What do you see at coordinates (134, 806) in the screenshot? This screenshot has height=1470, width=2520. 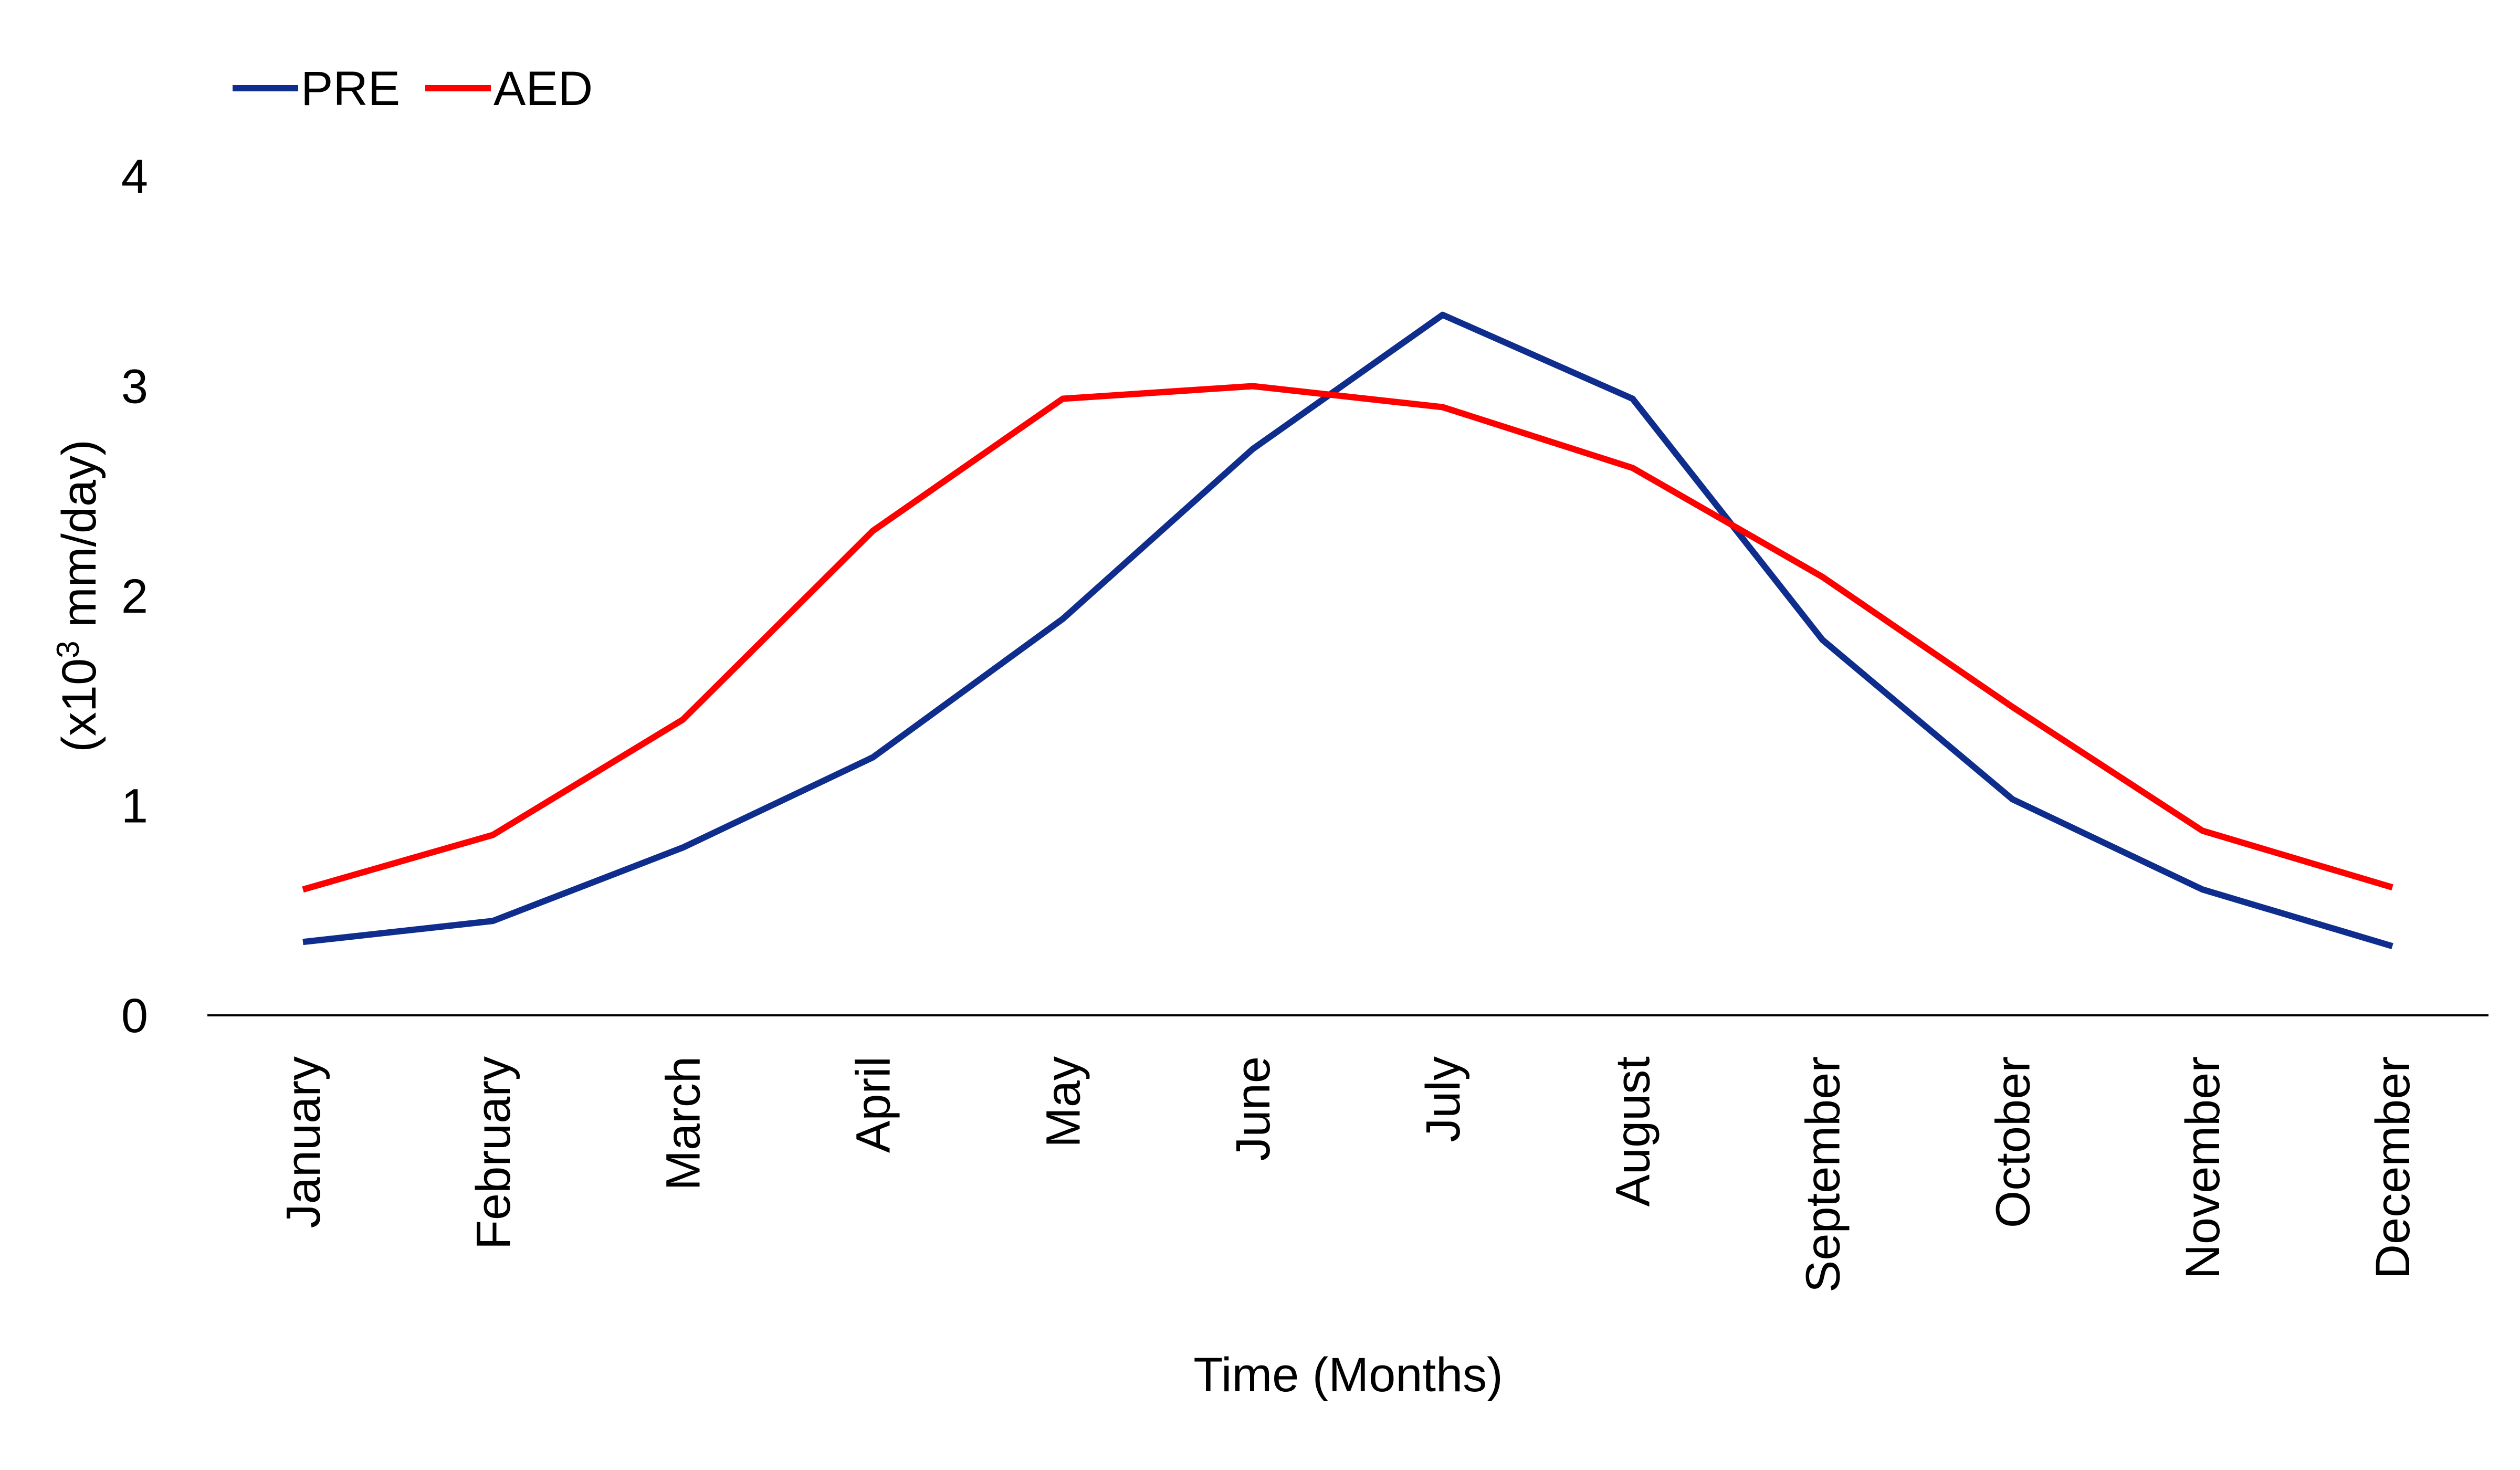 I see `y-tick-label: 1` at bounding box center [134, 806].